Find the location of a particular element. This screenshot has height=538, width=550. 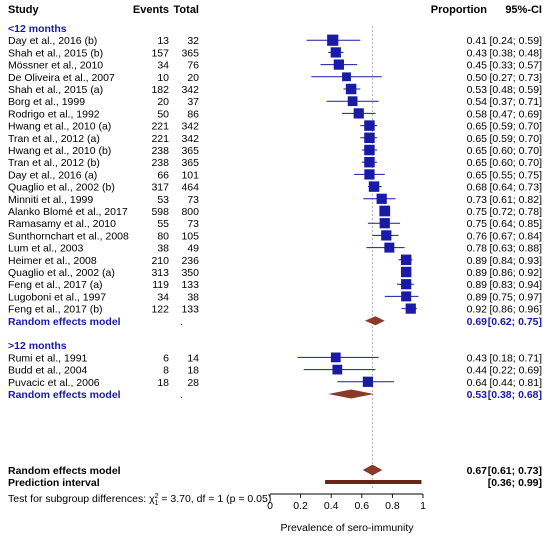

study-ci: [0.84; 0.93] is located at coordinates (515, 261).